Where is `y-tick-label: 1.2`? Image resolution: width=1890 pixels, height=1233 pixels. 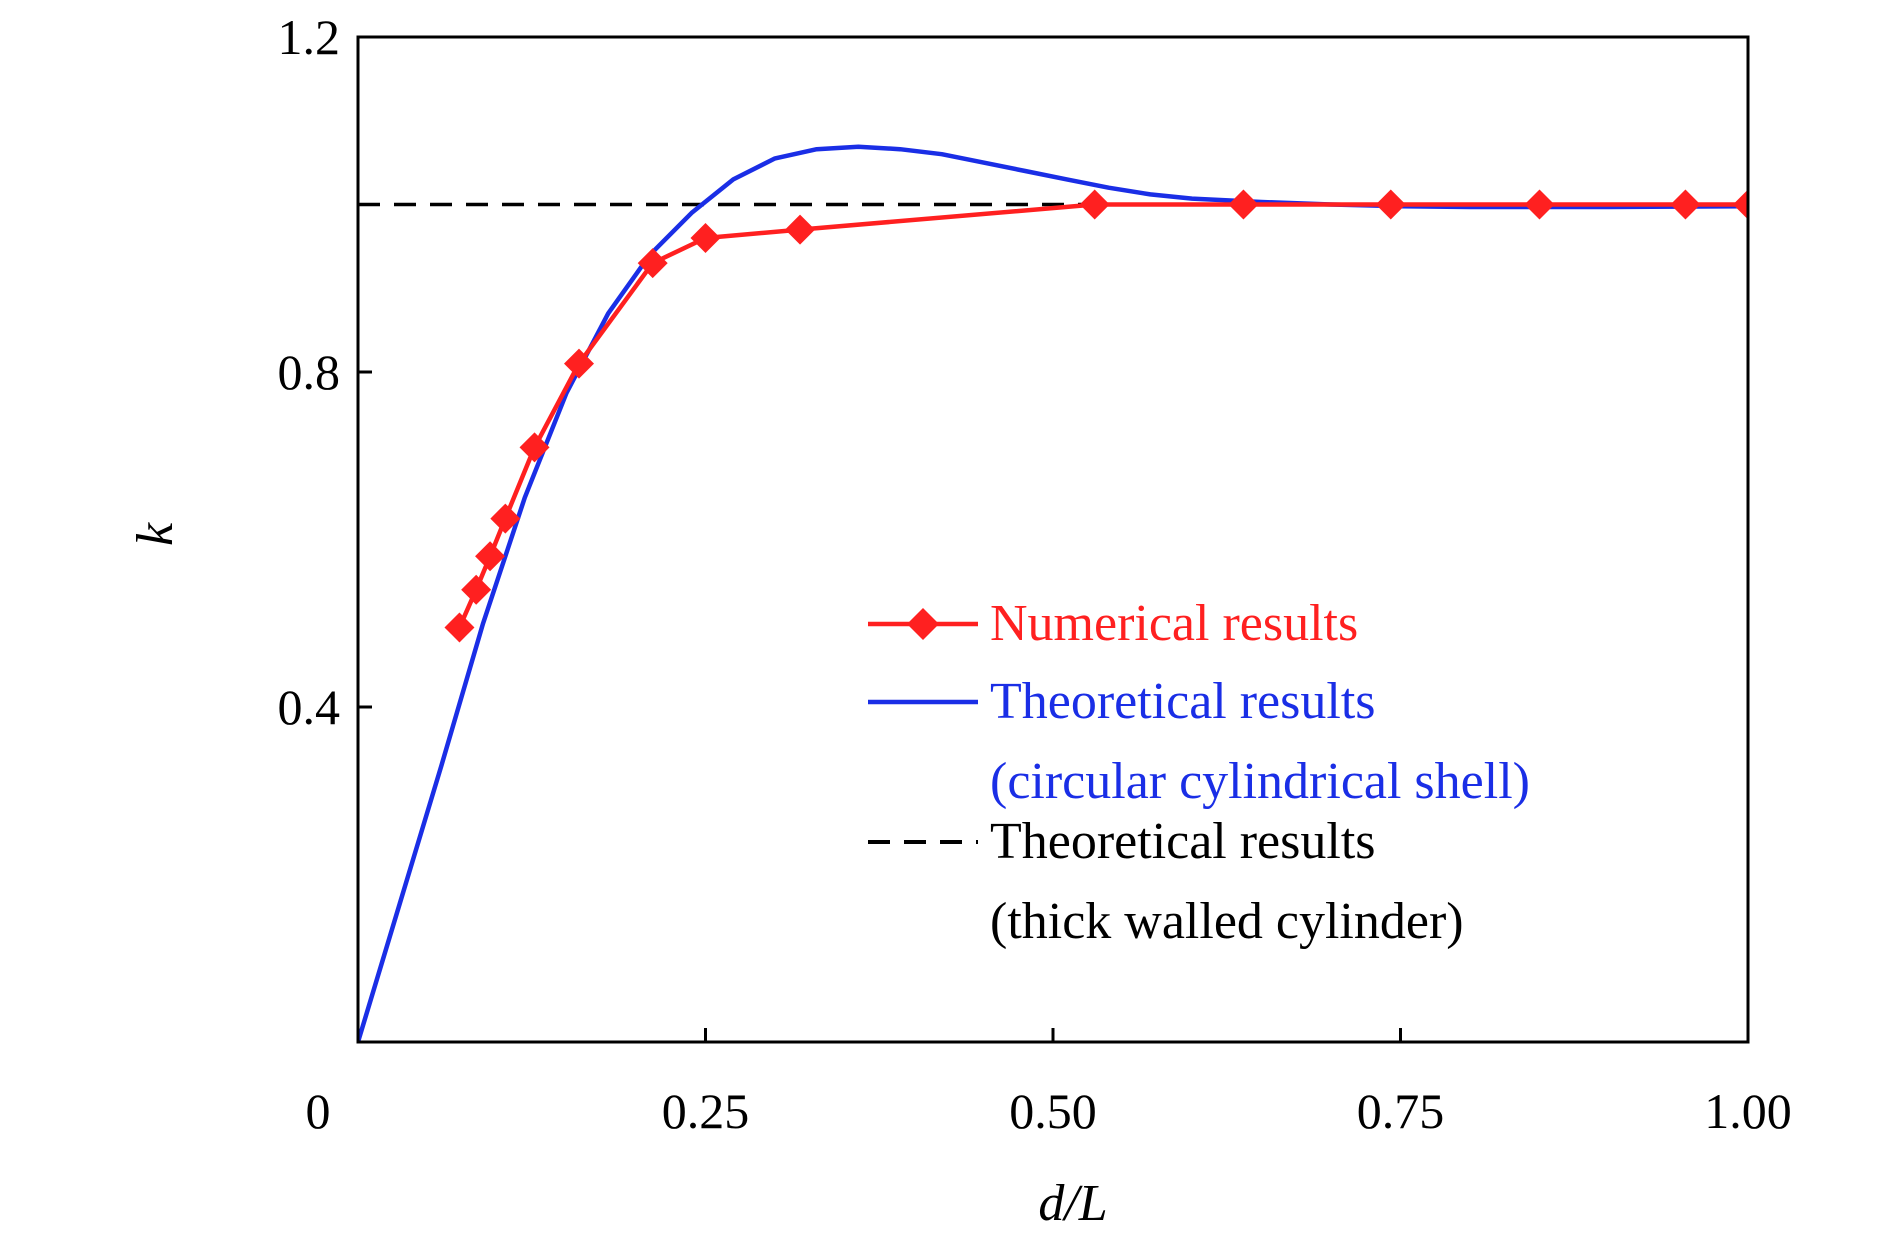
y-tick-label: 1.2 is located at coordinates (309, 37).